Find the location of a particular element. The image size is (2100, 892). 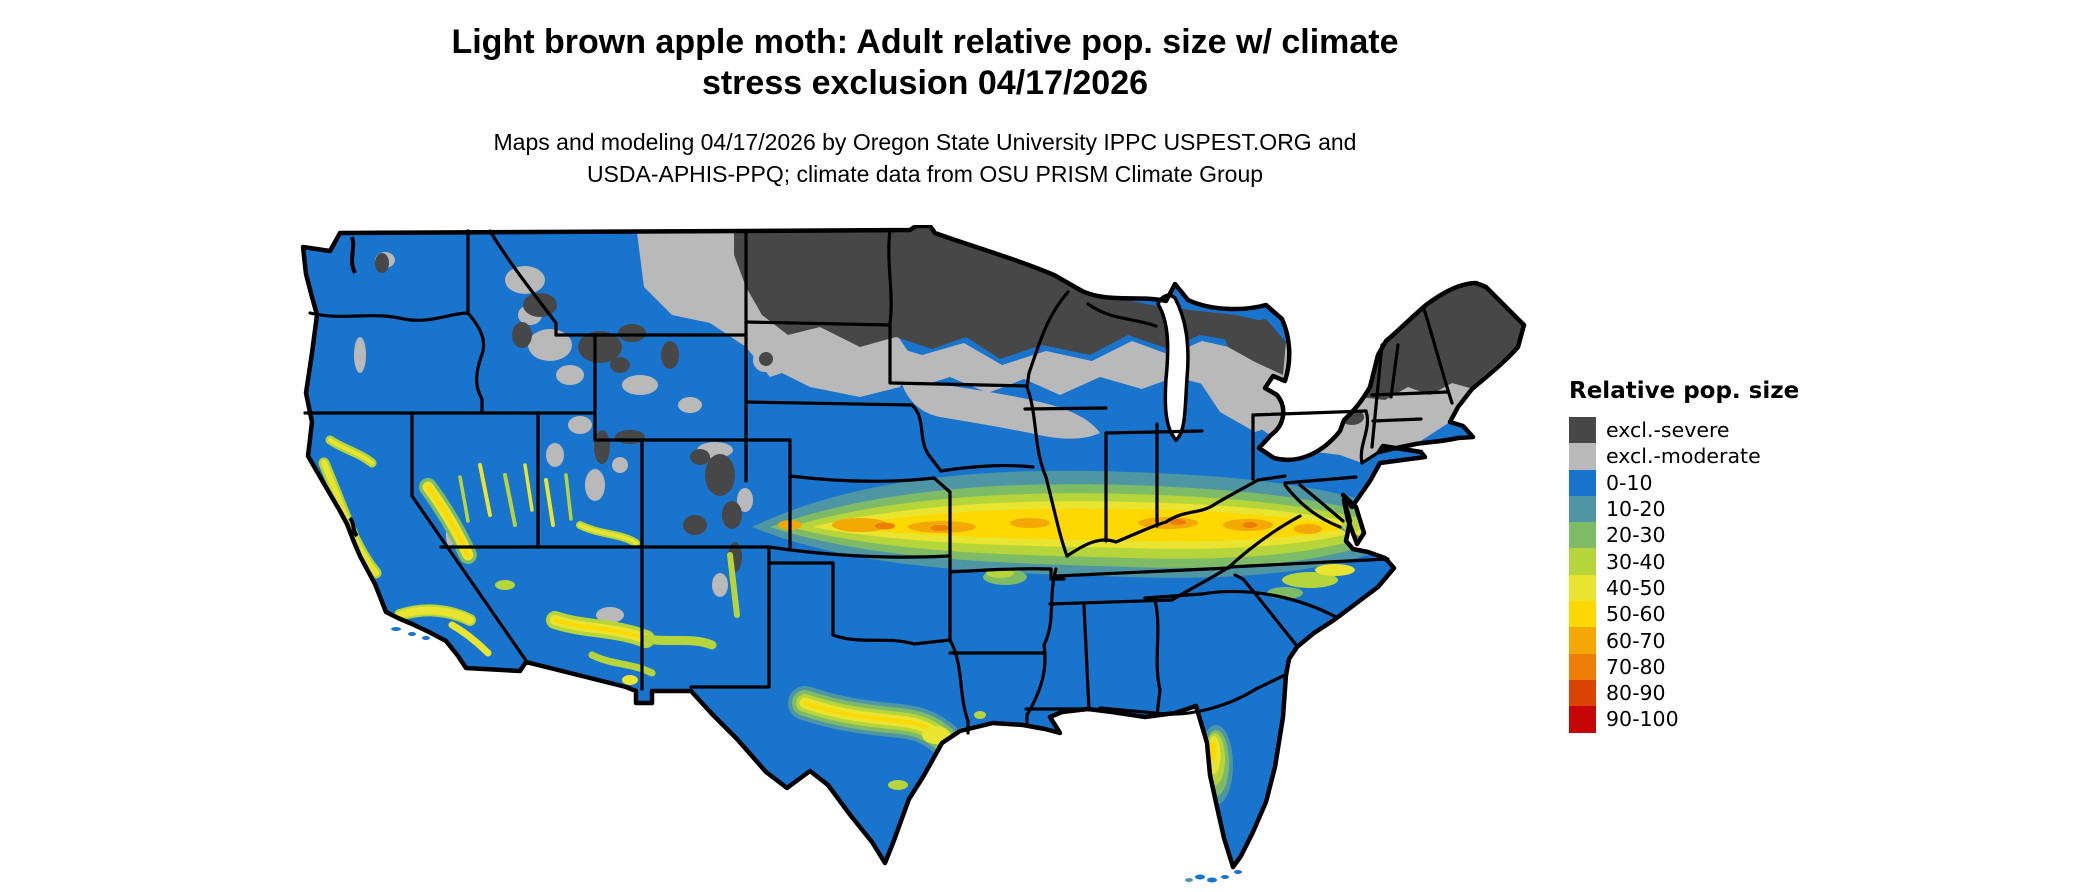

islands is located at coordinates (816, 755).